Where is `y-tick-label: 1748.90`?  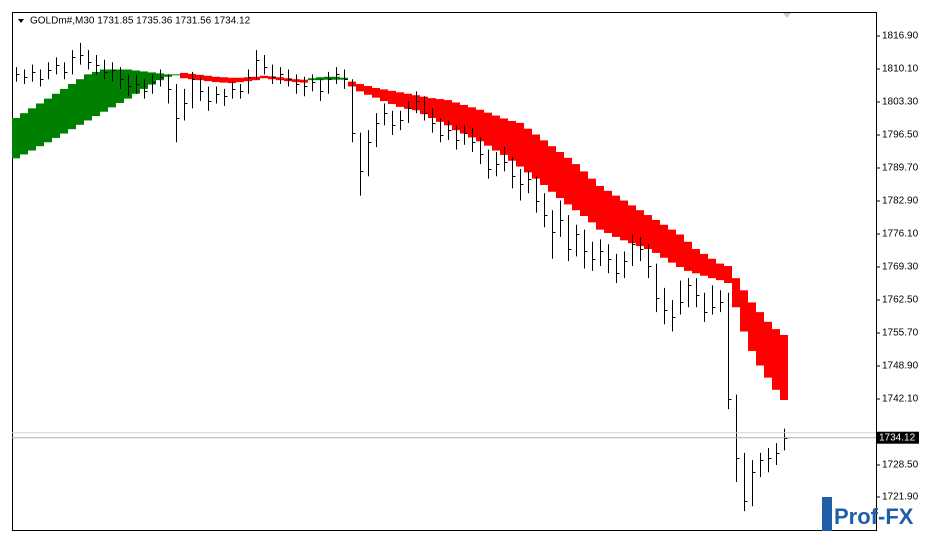
y-tick-label: 1748.90 is located at coordinates (900, 366).